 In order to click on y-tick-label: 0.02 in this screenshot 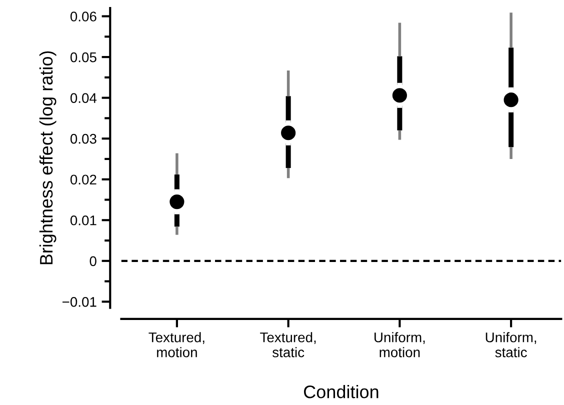, I will do `click(83, 179)`.